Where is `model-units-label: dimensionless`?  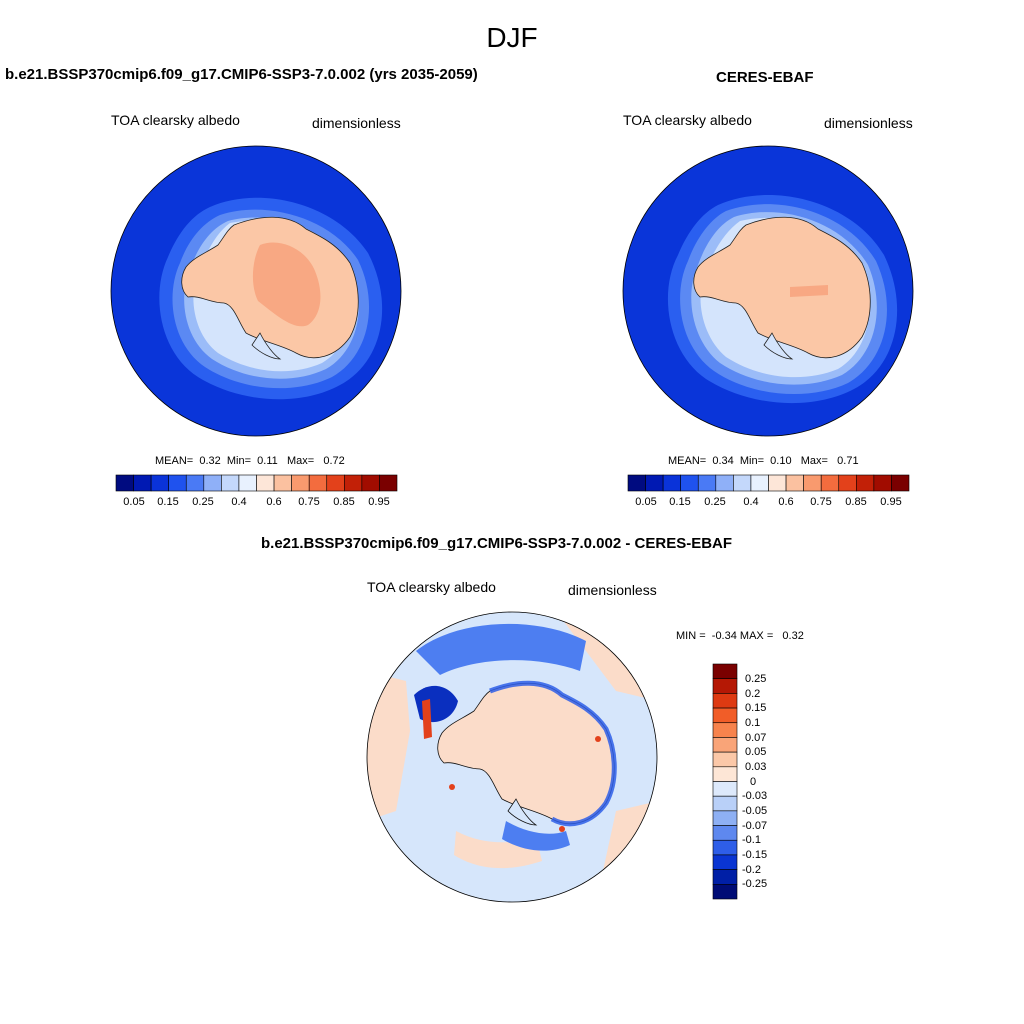 model-units-label: dimensionless is located at coordinates (356, 123).